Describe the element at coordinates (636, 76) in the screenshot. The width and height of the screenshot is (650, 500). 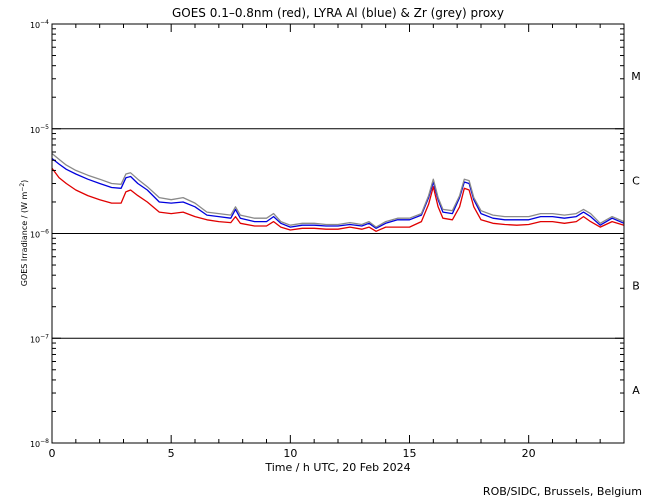
I see `class-label-M: M` at that location.